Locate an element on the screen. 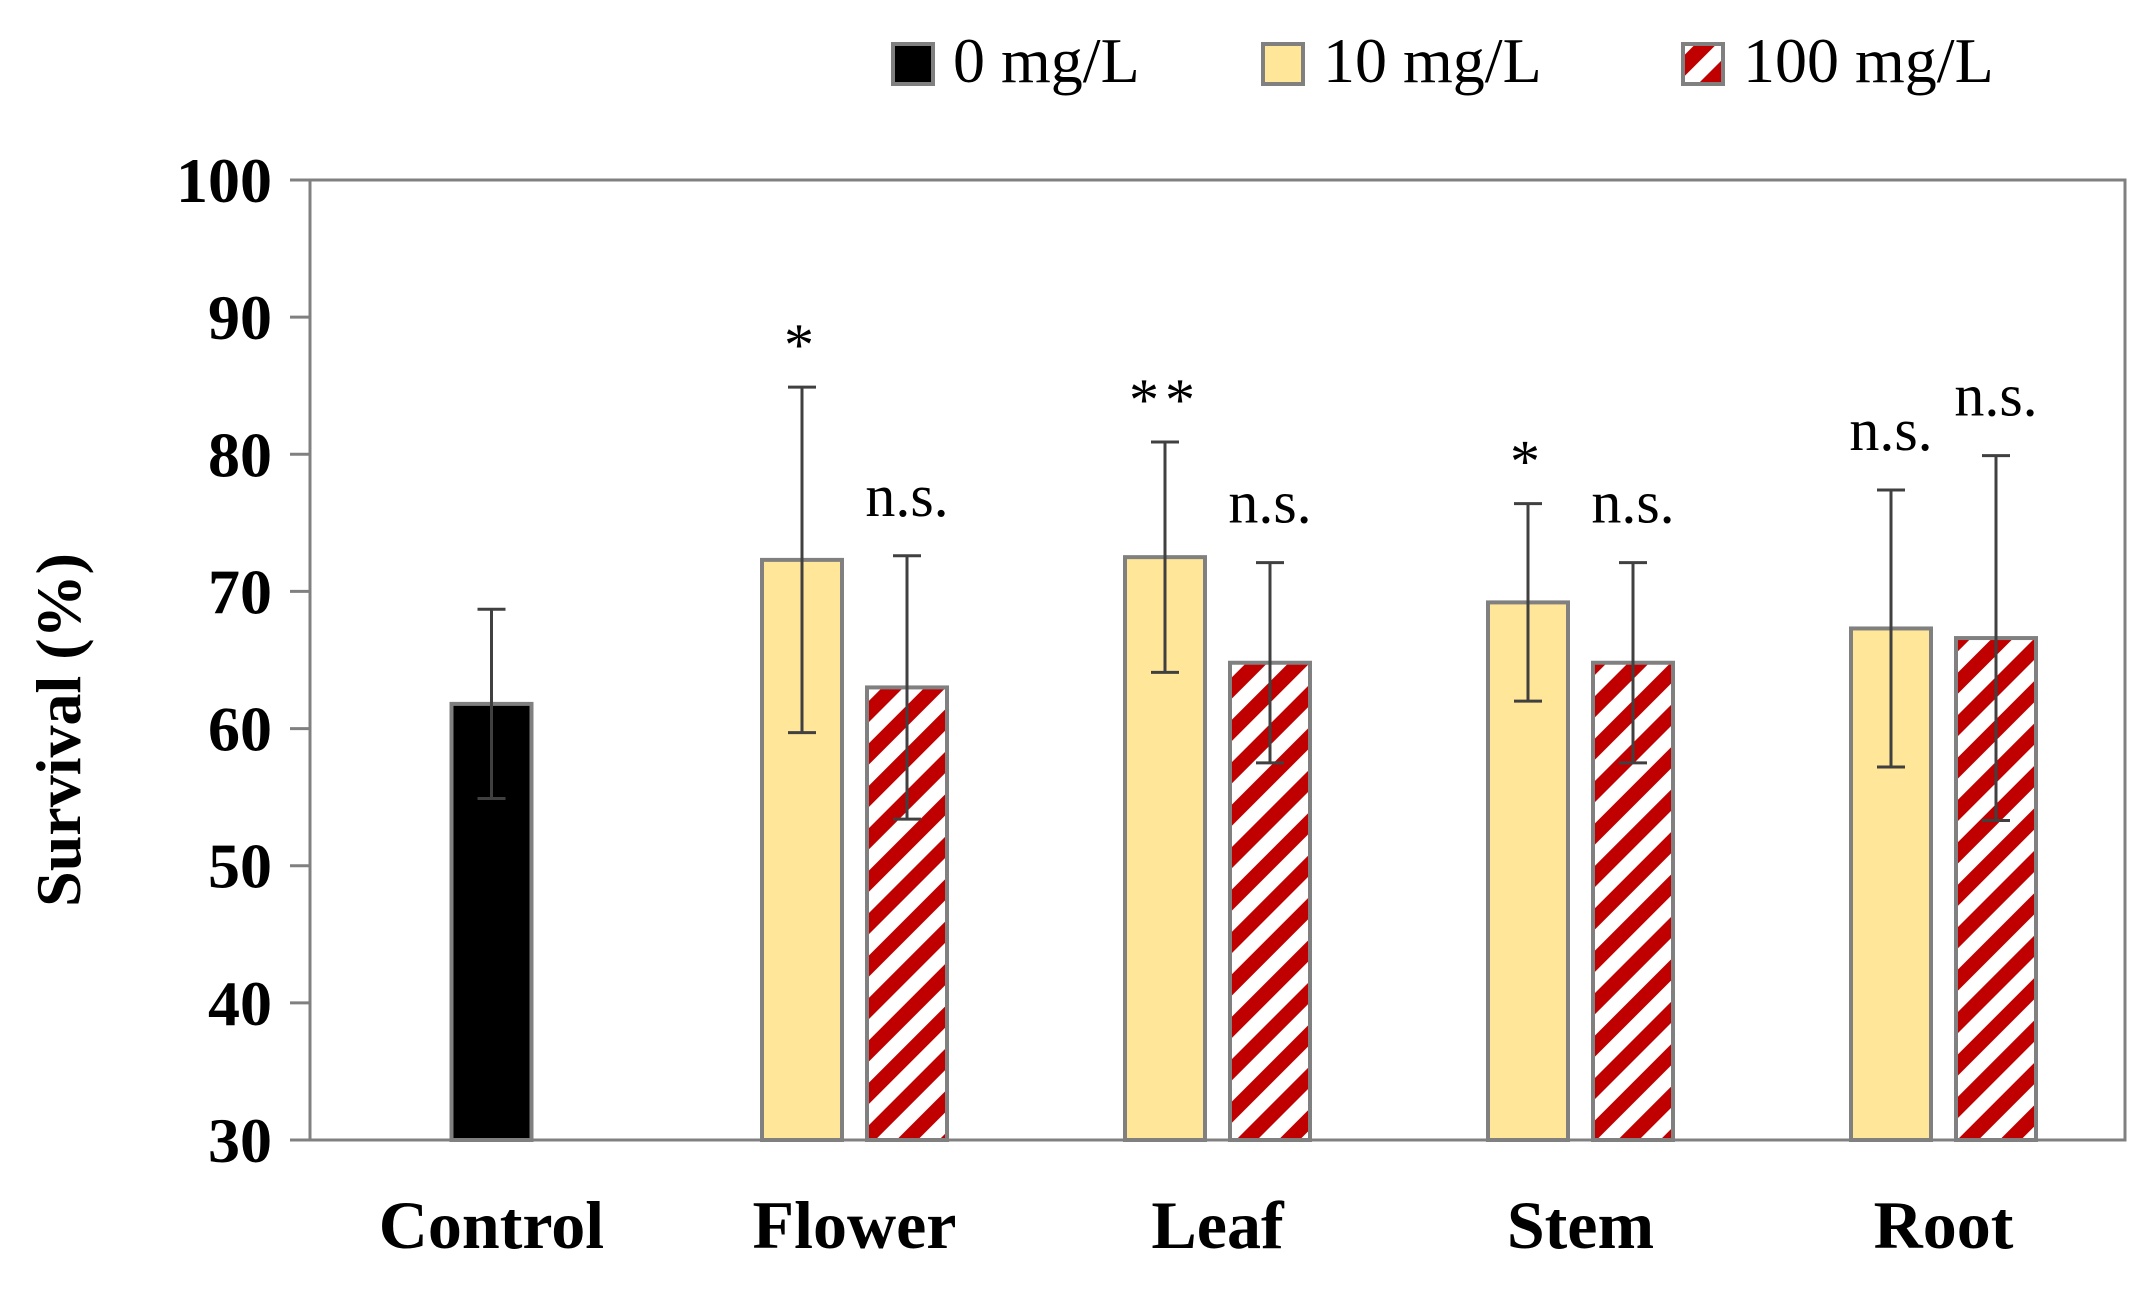 The height and width of the screenshot is (1290, 2154). y-tick-label: 60 is located at coordinates (240, 729).